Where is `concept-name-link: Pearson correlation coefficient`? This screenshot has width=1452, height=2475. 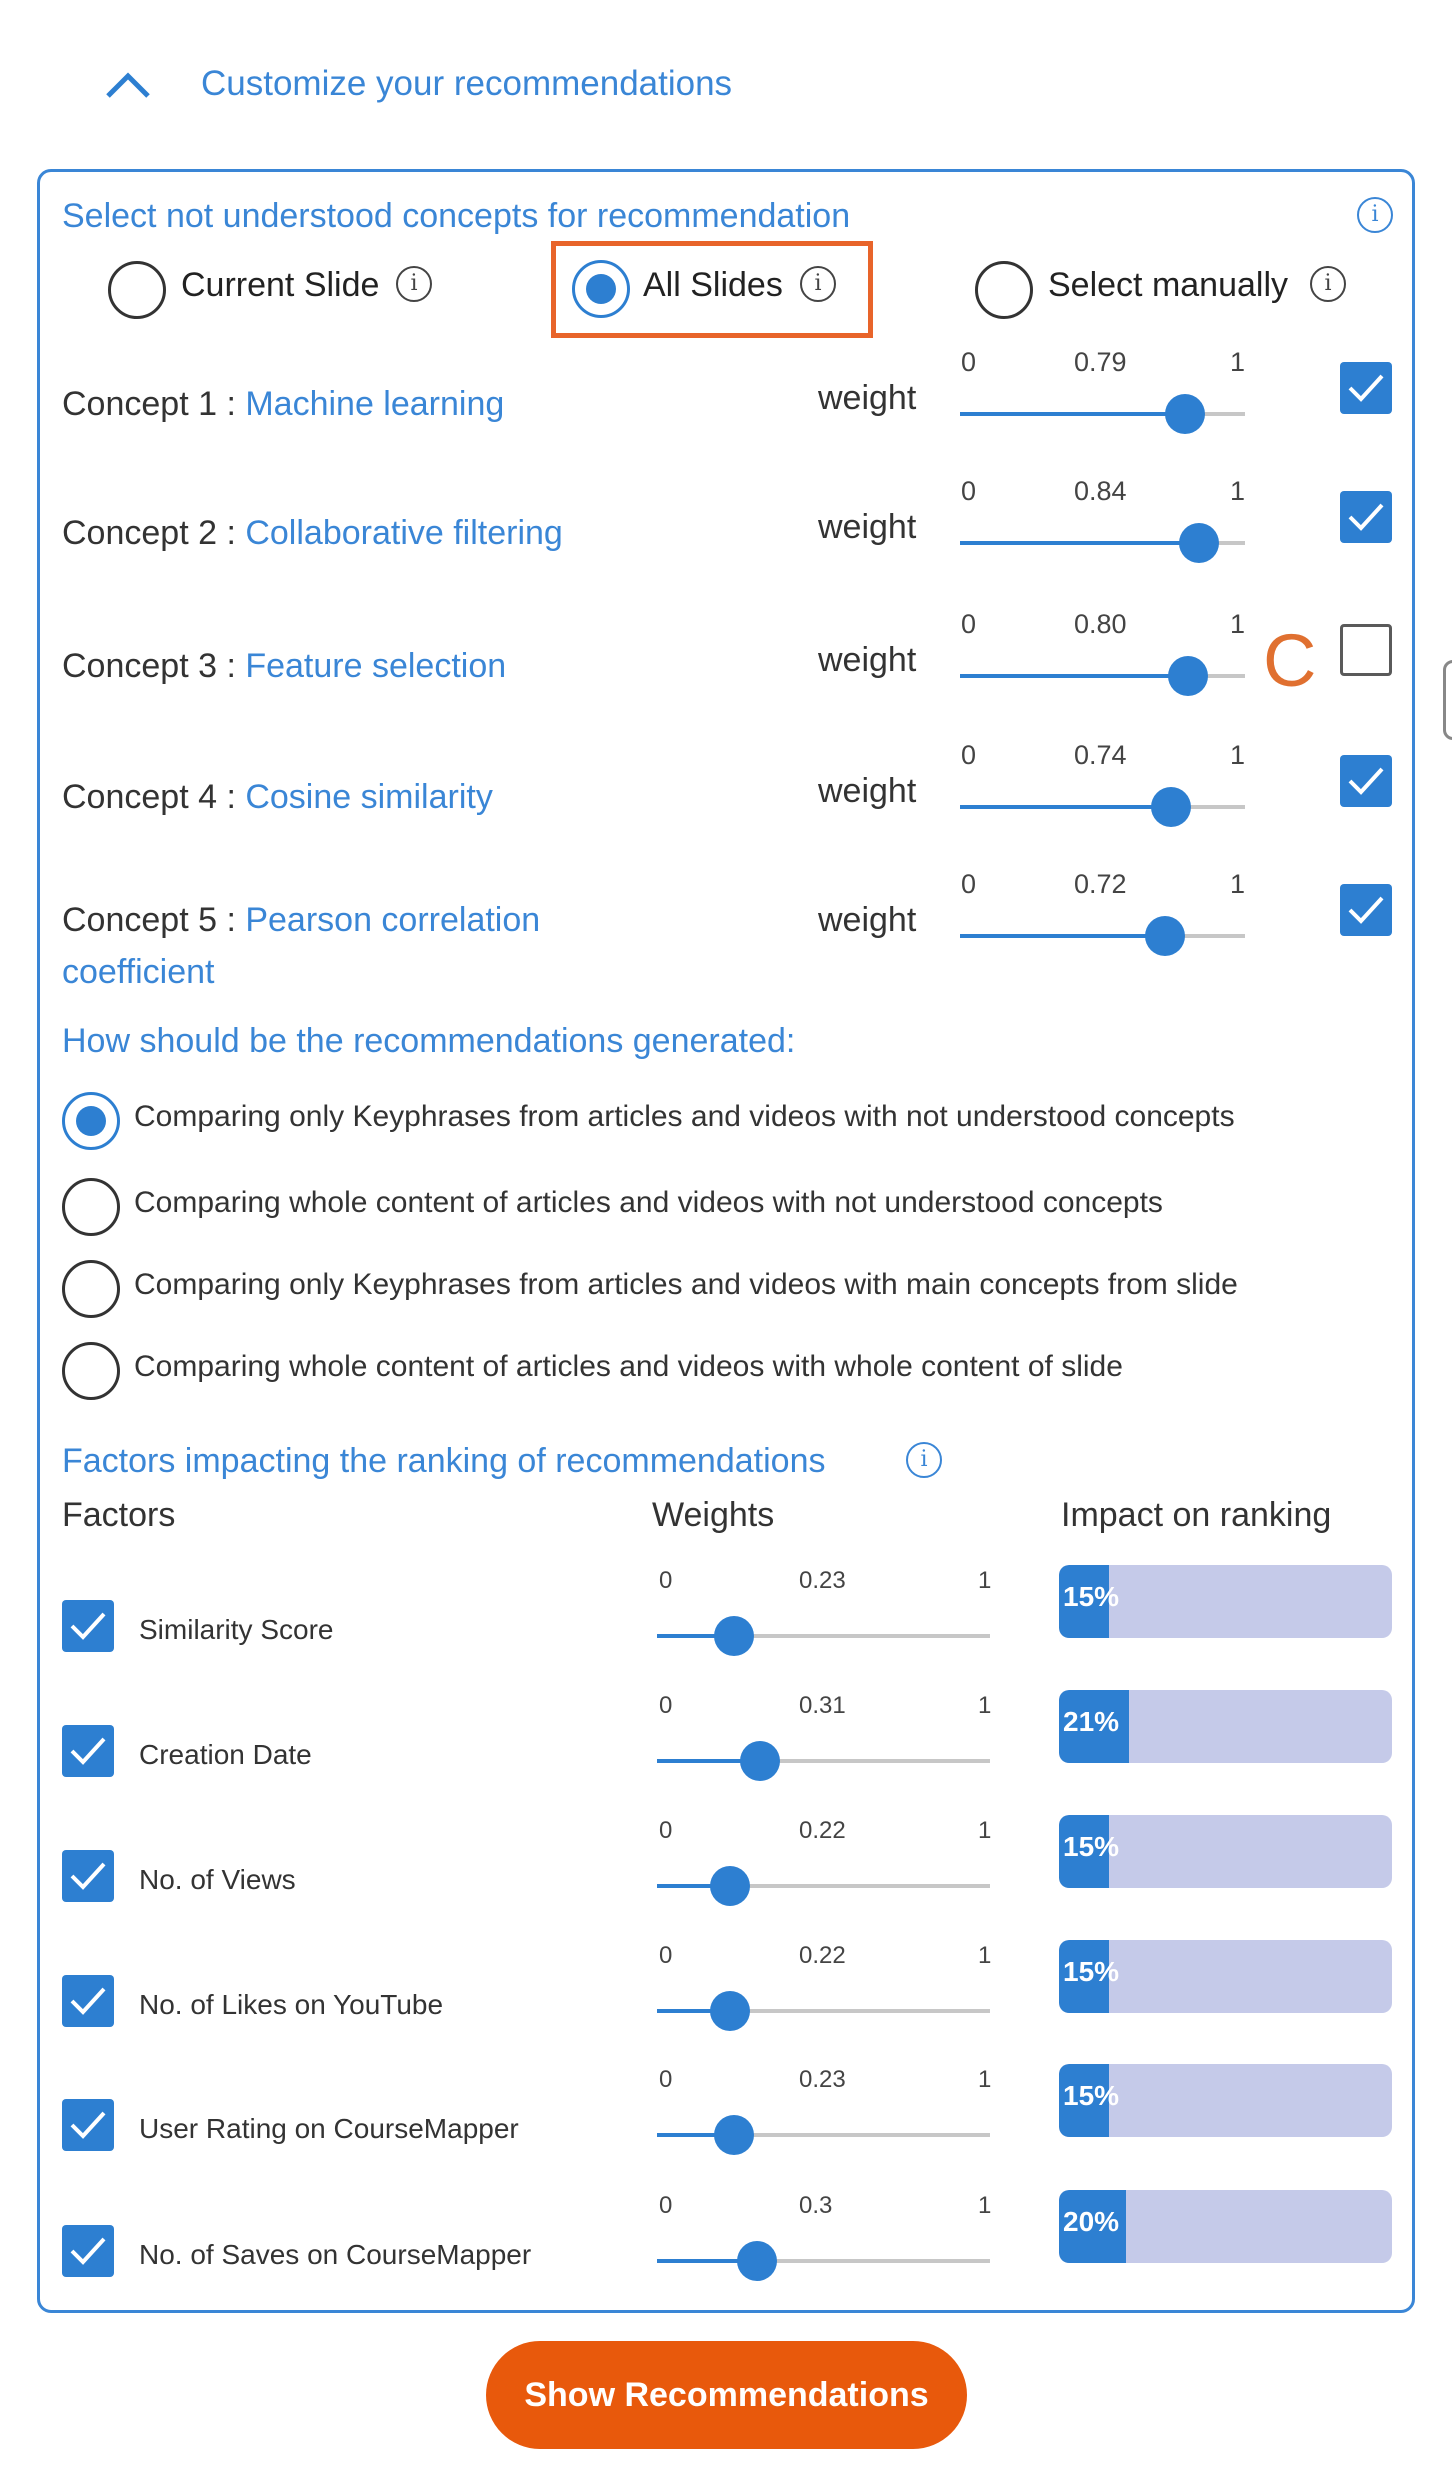
concept-name-link: Pearson correlation coefficient is located at coordinates (301, 946).